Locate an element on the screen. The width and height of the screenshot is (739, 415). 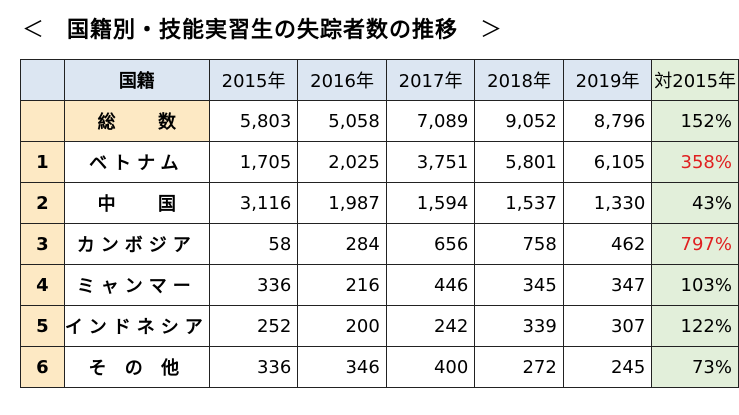
nationality-label: カンボジア is located at coordinates (136, 245).